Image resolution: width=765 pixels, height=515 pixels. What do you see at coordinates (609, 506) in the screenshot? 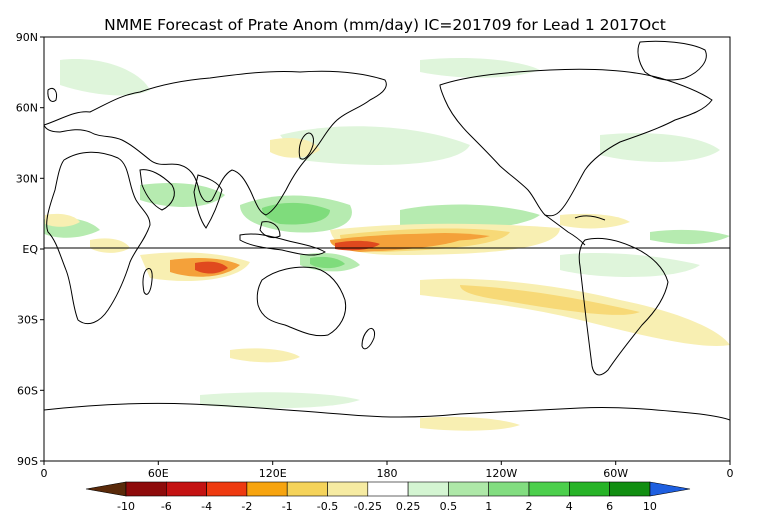
I see `colorbar-label: 6` at bounding box center [609, 506].